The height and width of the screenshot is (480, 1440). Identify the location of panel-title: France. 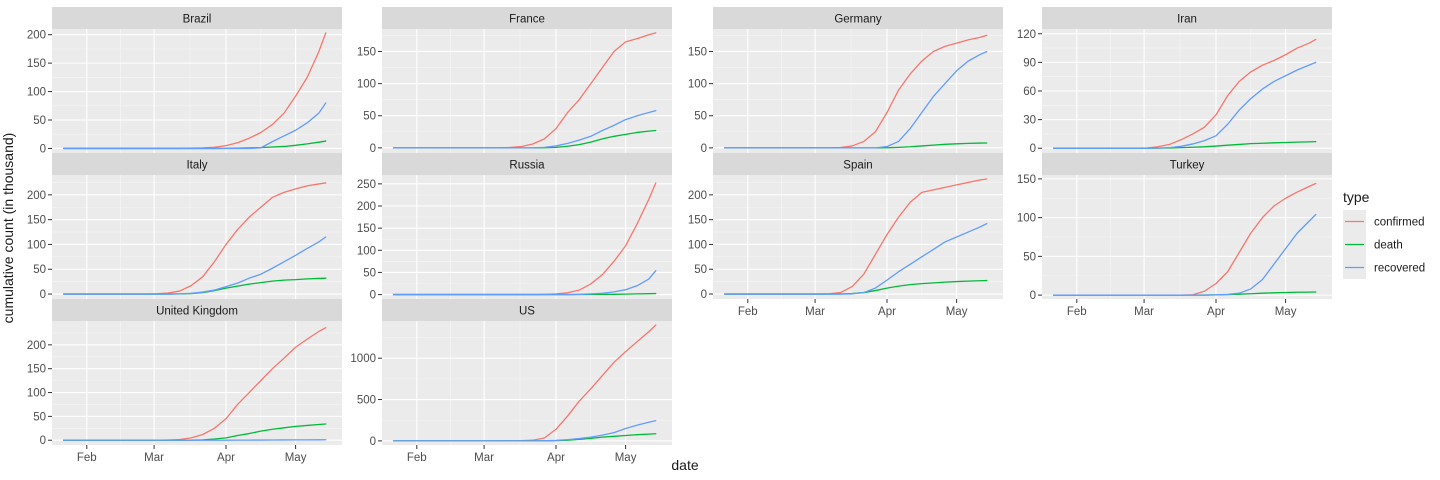
(527, 20).